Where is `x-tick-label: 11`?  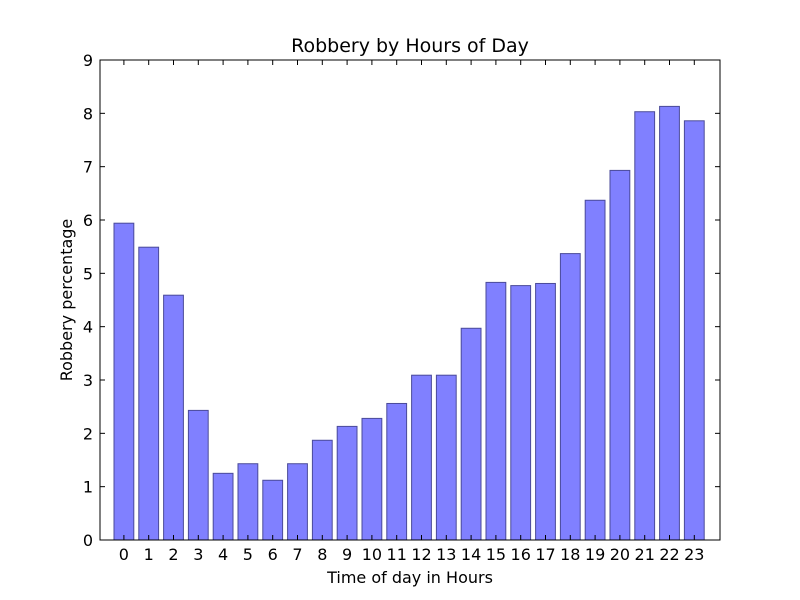 x-tick-label: 11 is located at coordinates (397, 554).